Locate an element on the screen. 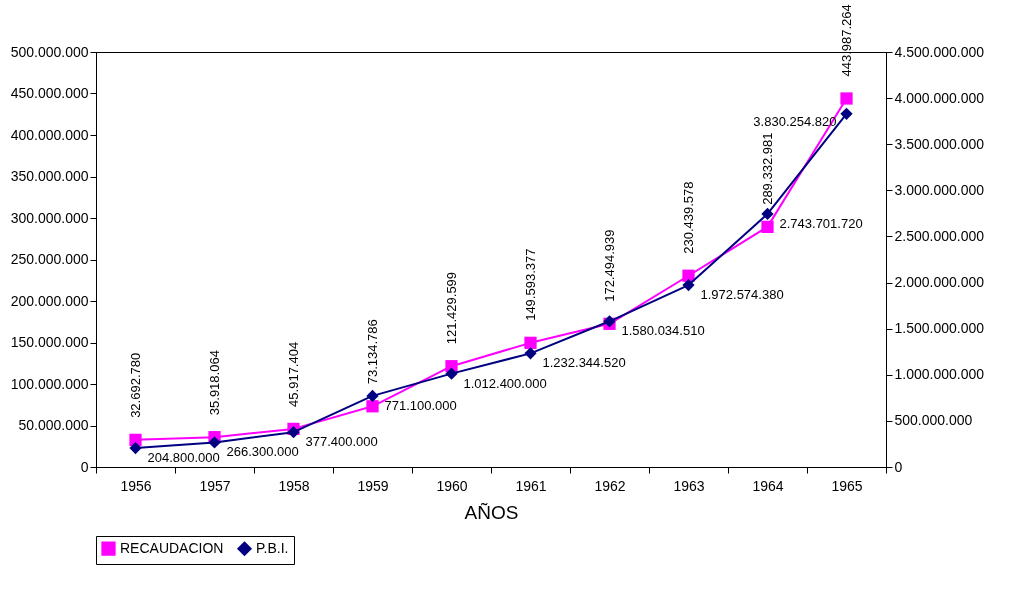 The image size is (1021, 600). y-tick-label: 300.000.000 is located at coordinates (49, 217).